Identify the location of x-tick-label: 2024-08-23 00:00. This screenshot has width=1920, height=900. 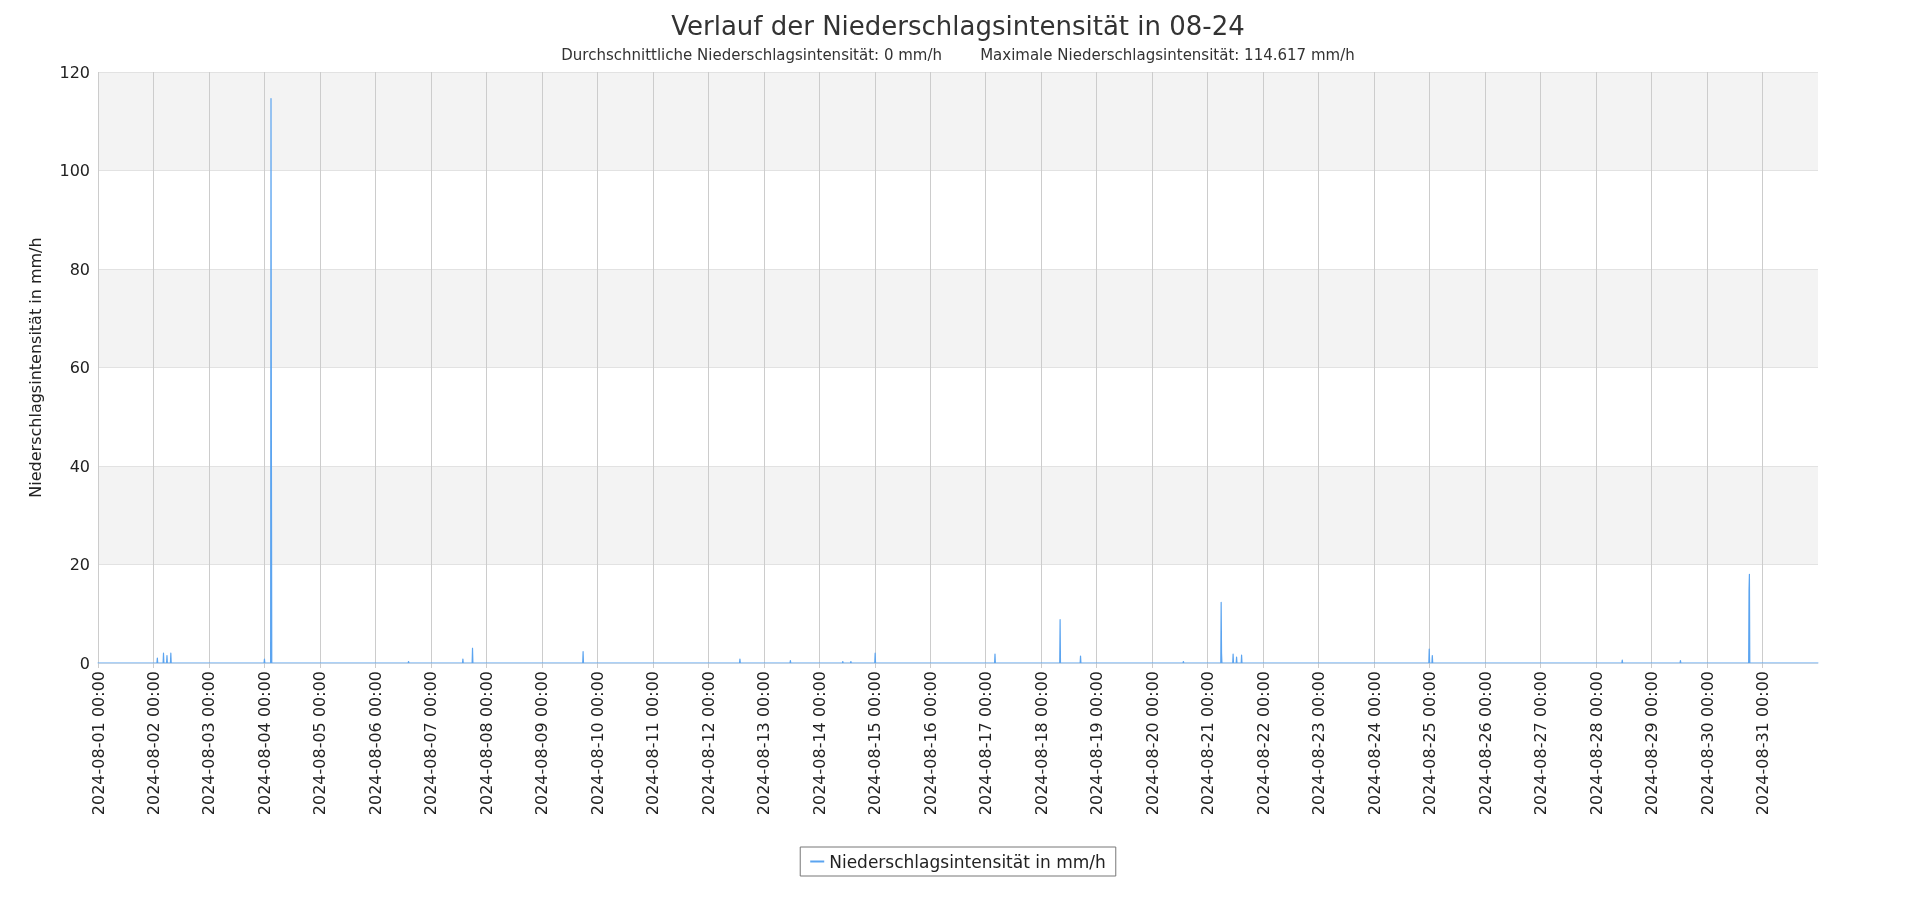
(1319, 743).